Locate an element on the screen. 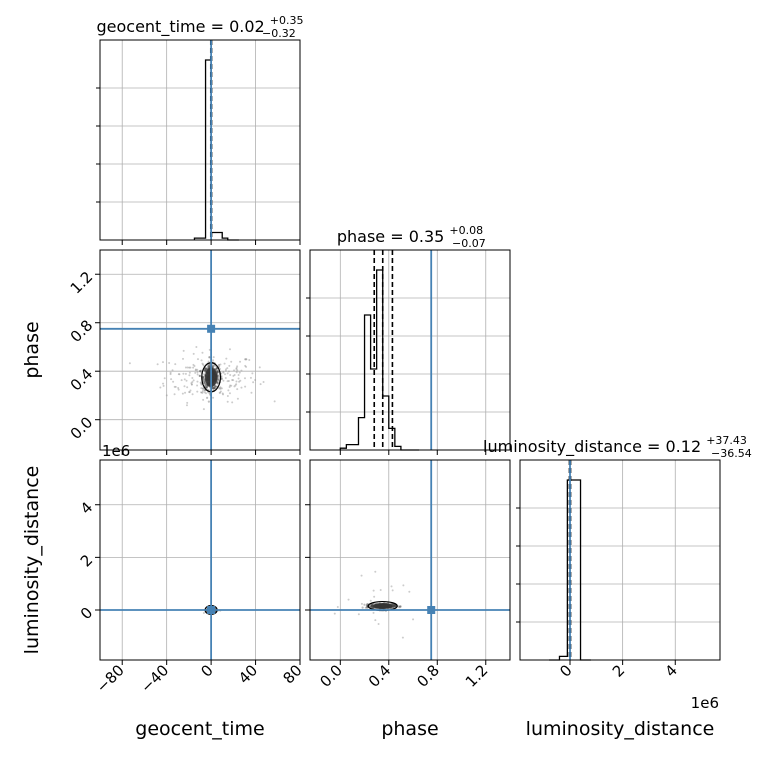  y-tick-label: 0.4 is located at coordinates (82, 380).